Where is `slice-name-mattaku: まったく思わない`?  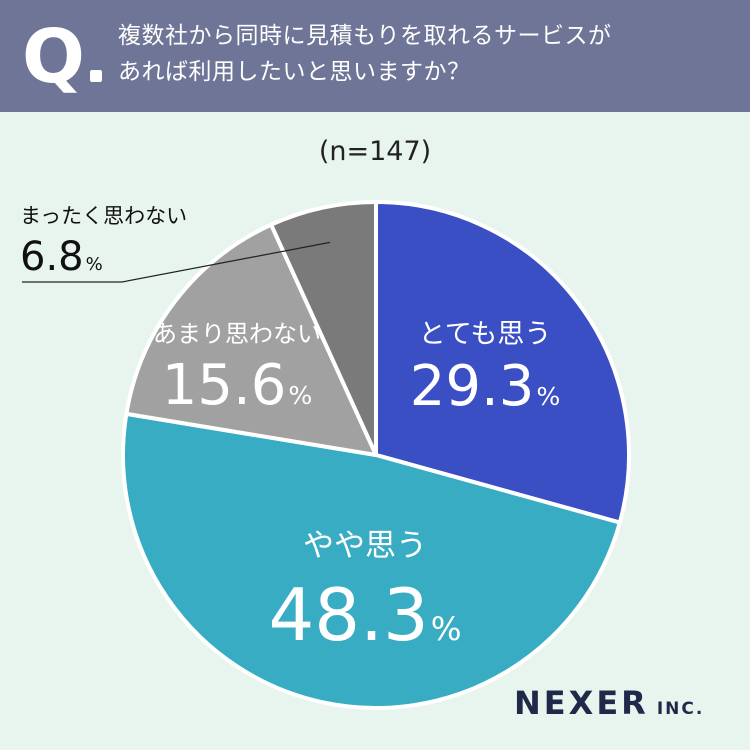 slice-name-mattaku: まったく思わない is located at coordinates (104, 216).